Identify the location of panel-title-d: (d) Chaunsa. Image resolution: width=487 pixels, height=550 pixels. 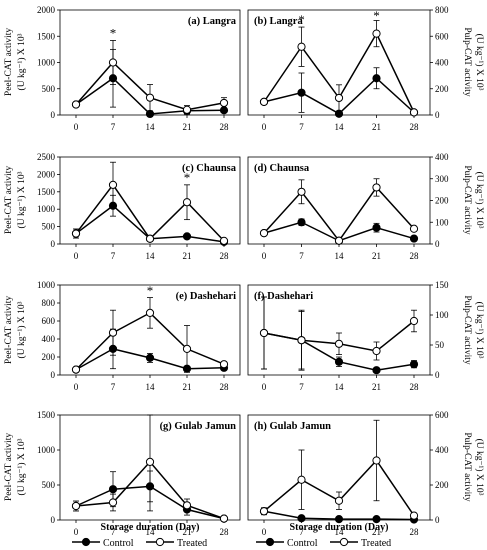
(282, 168).